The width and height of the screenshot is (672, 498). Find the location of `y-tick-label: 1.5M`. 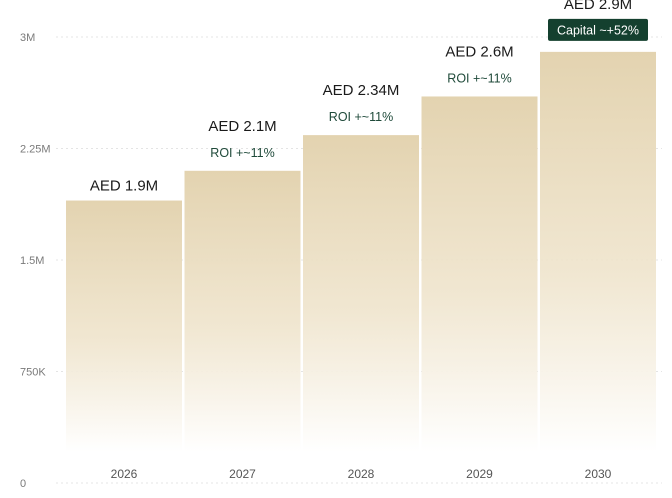

y-tick-label: 1.5M is located at coordinates (32, 261).